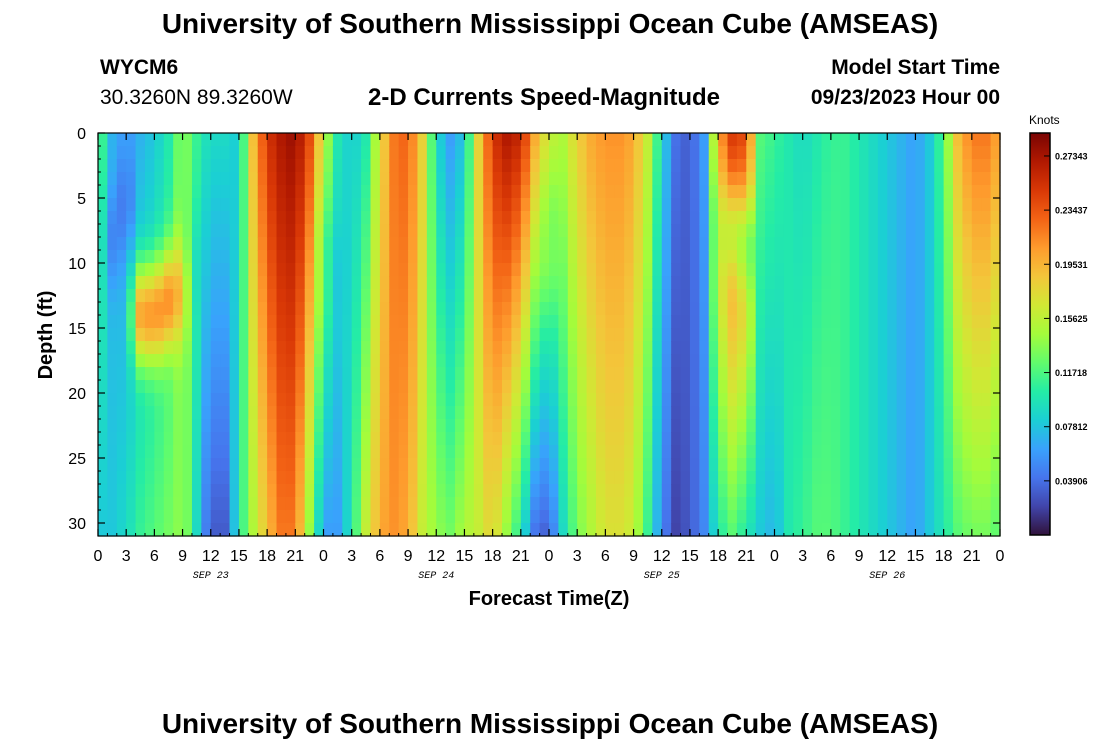 This screenshot has height=750, width=1100. What do you see at coordinates (154, 556) in the screenshot?
I see `x-tick-label: 6` at bounding box center [154, 556].